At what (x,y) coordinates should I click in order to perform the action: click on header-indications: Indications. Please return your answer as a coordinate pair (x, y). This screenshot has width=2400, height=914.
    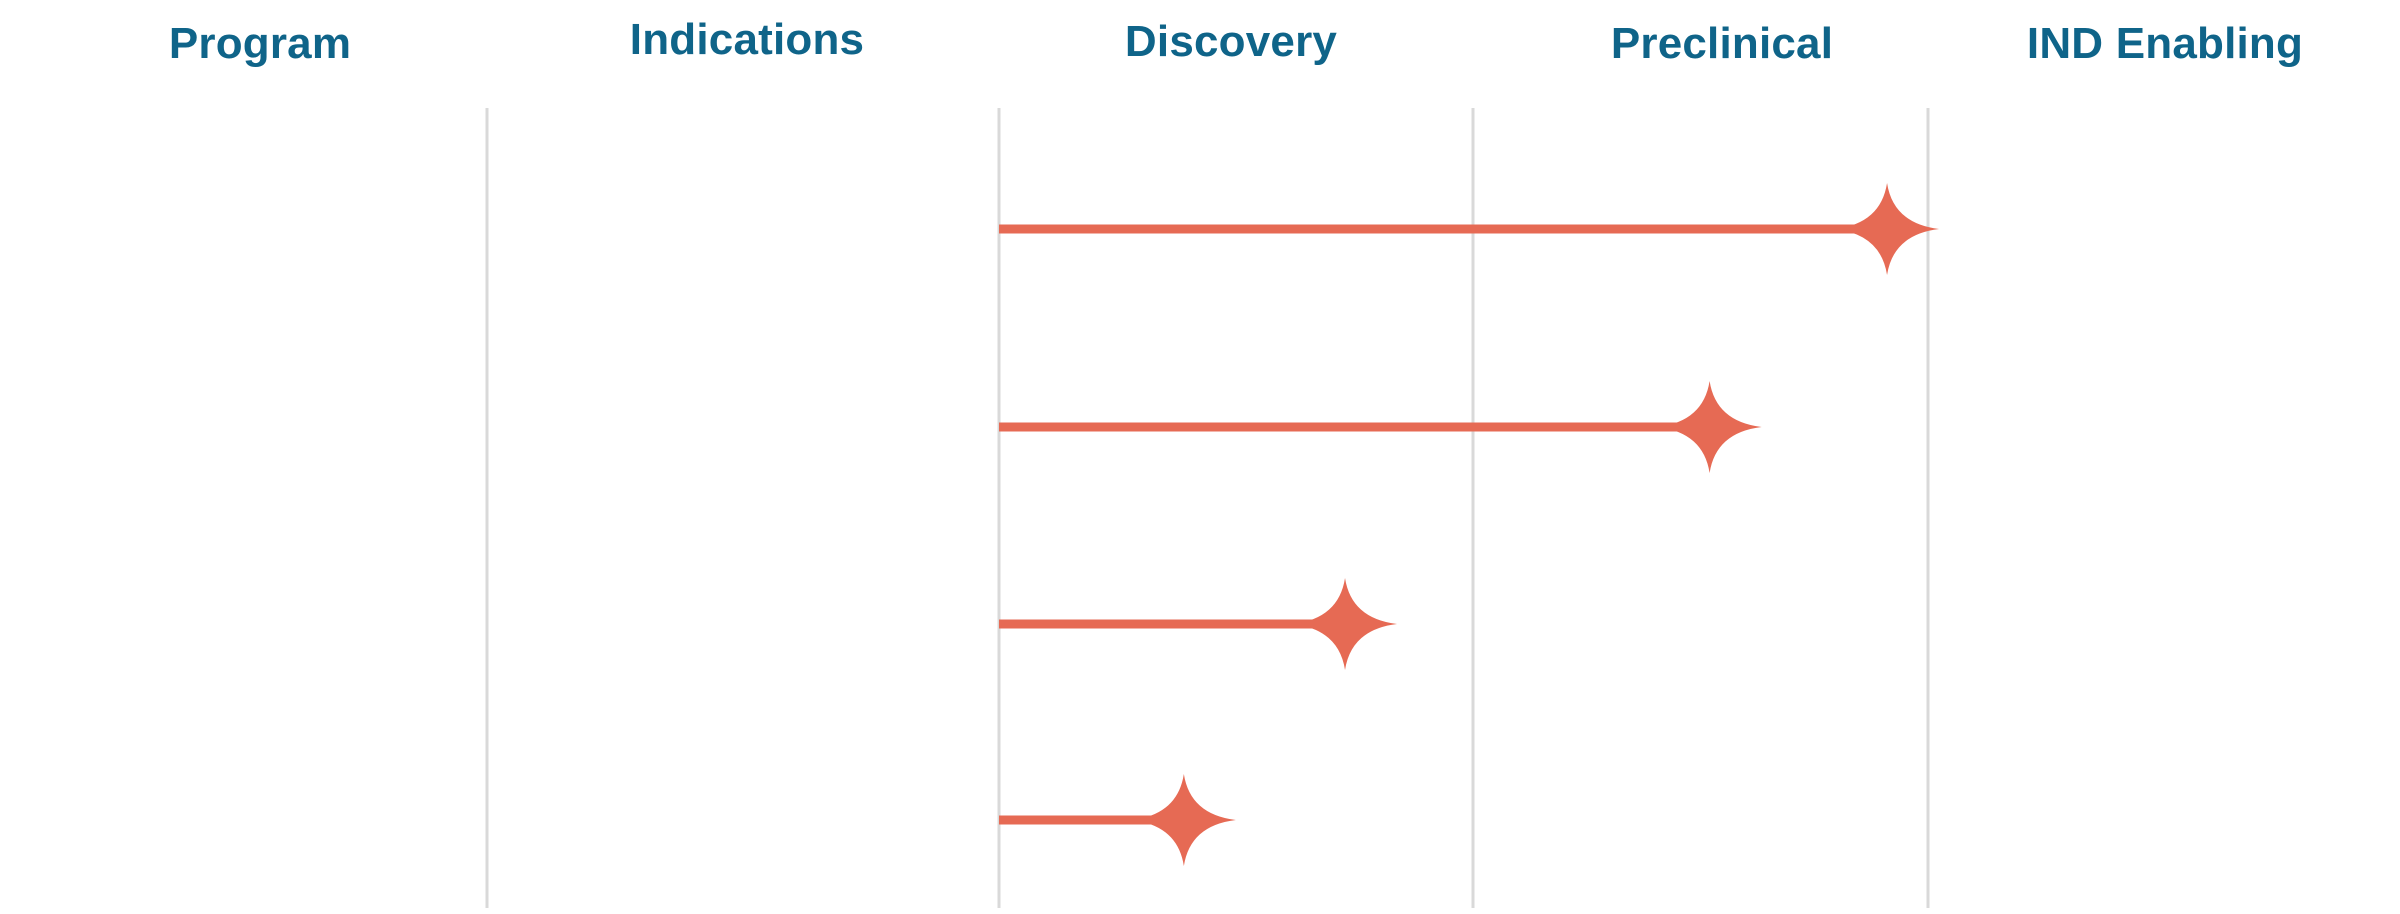
    Looking at the image, I should click on (747, 39).